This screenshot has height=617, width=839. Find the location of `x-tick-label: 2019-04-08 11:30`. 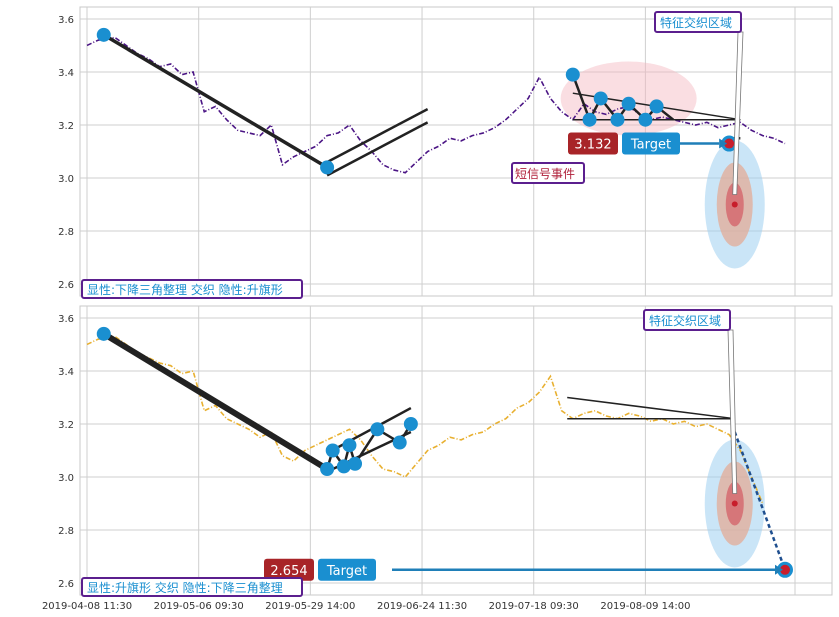

x-tick-label: 2019-04-08 11:30 is located at coordinates (87, 606).